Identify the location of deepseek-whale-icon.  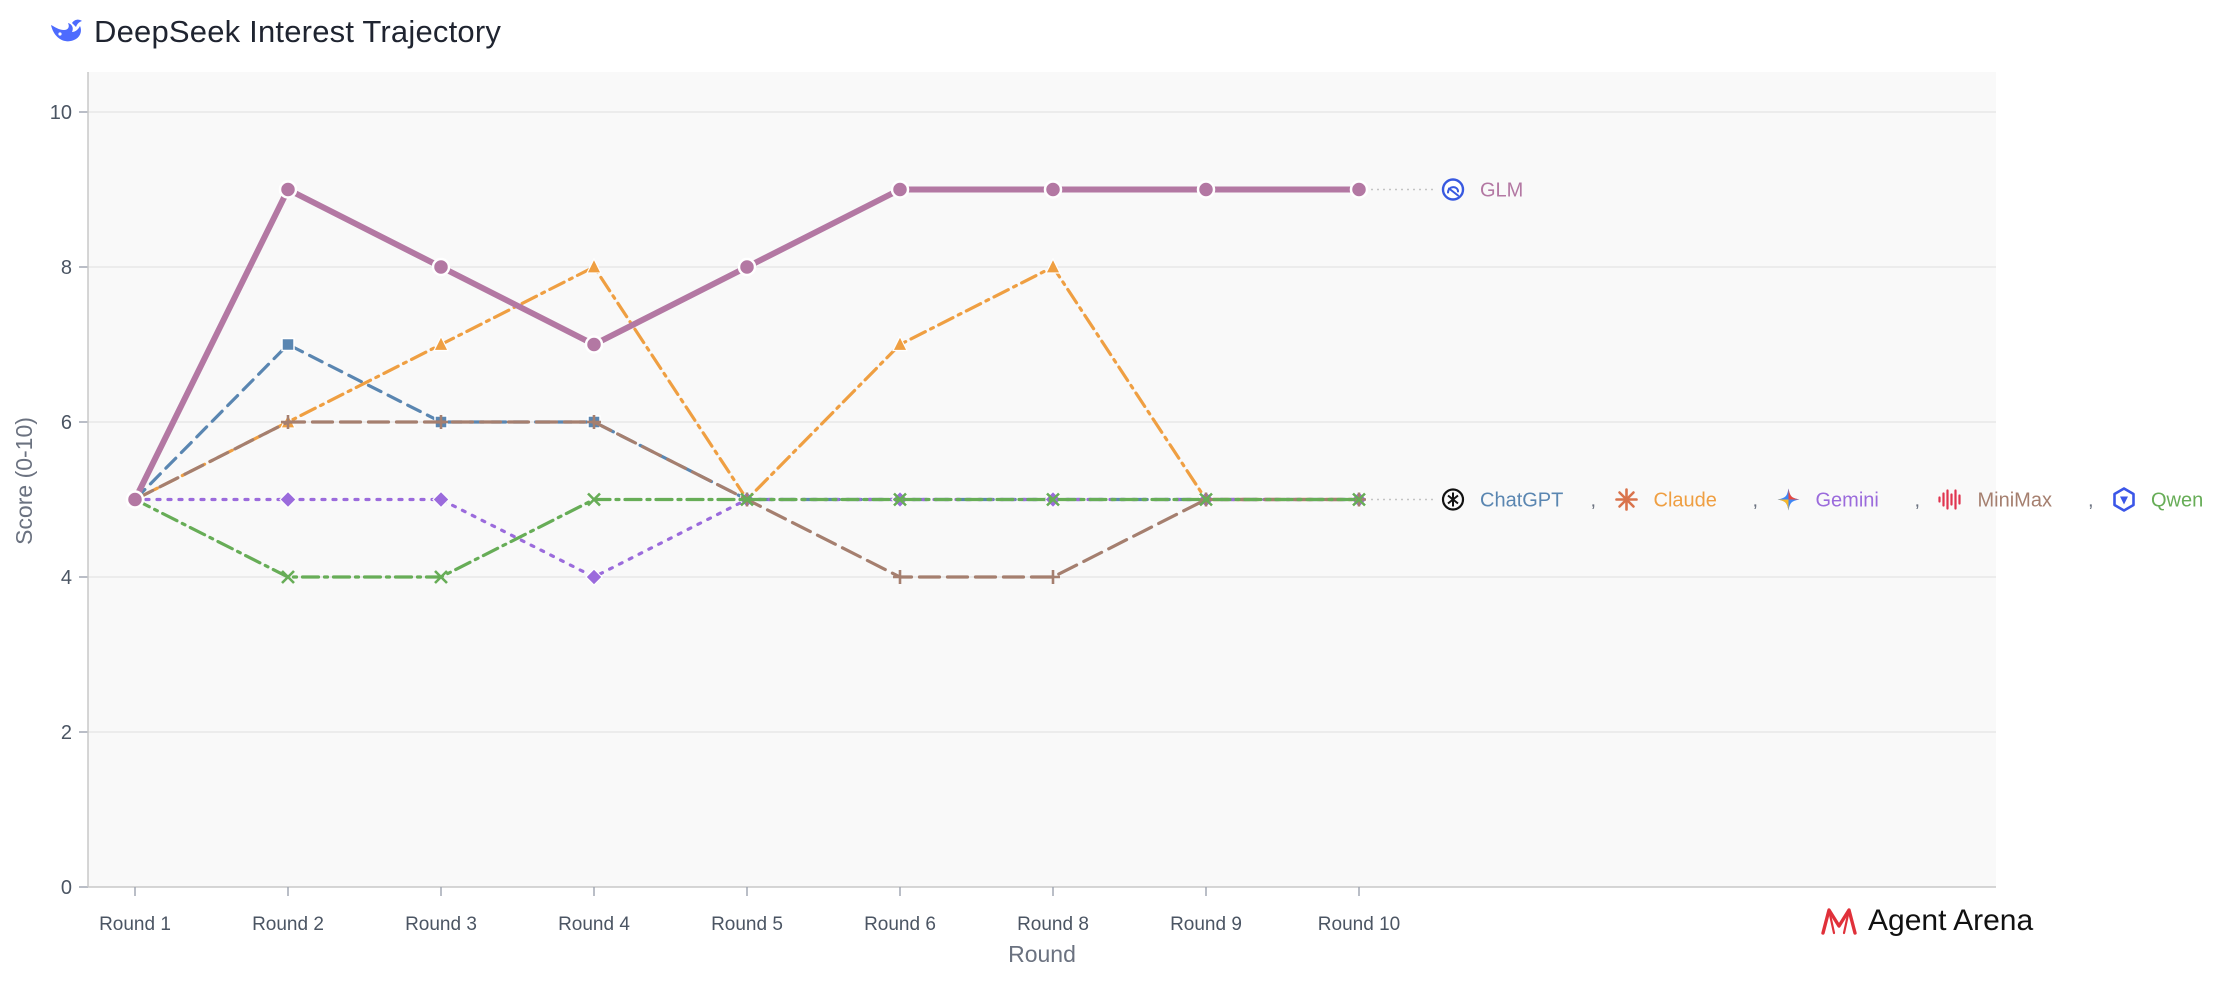
(66, 30).